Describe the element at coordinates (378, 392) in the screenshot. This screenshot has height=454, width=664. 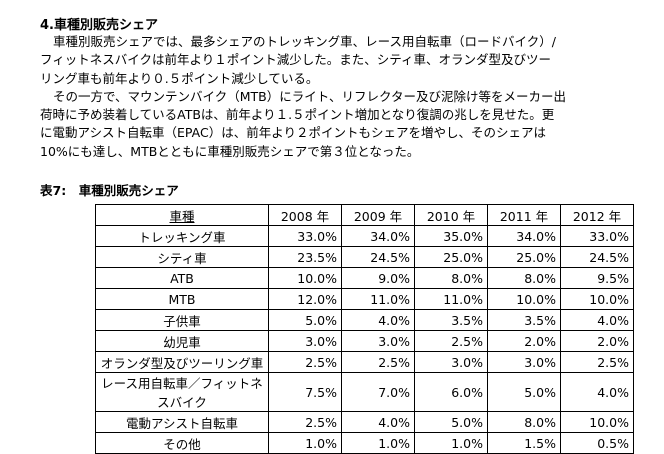
I see `cell: 7.0%` at that location.